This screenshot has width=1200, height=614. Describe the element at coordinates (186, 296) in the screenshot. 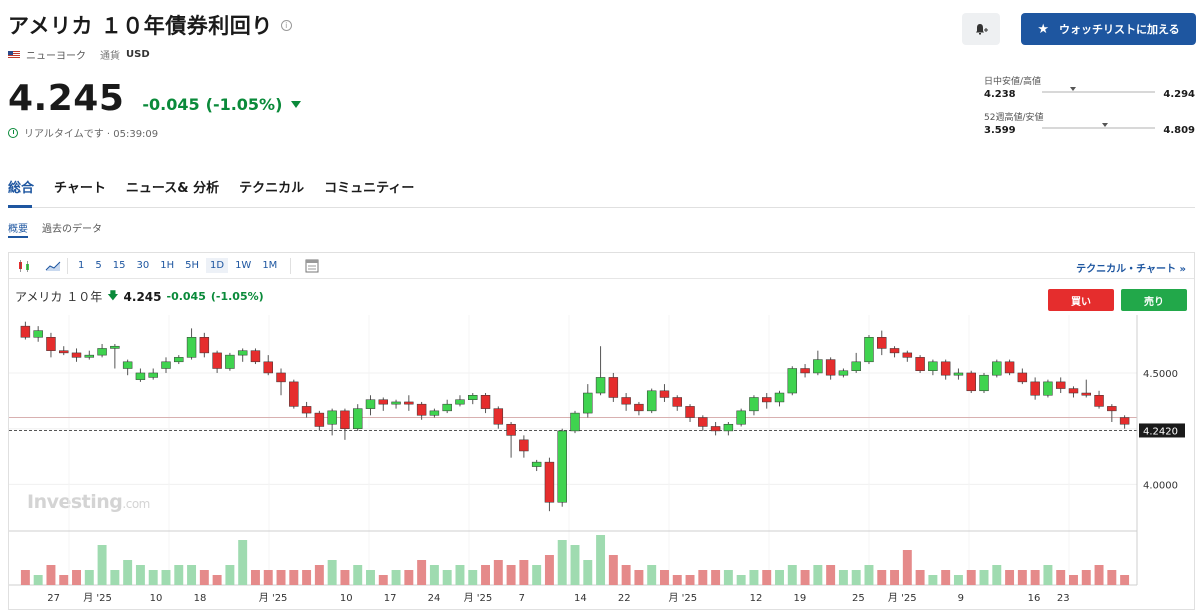

I see `chart-symbol-change: -0.045` at that location.